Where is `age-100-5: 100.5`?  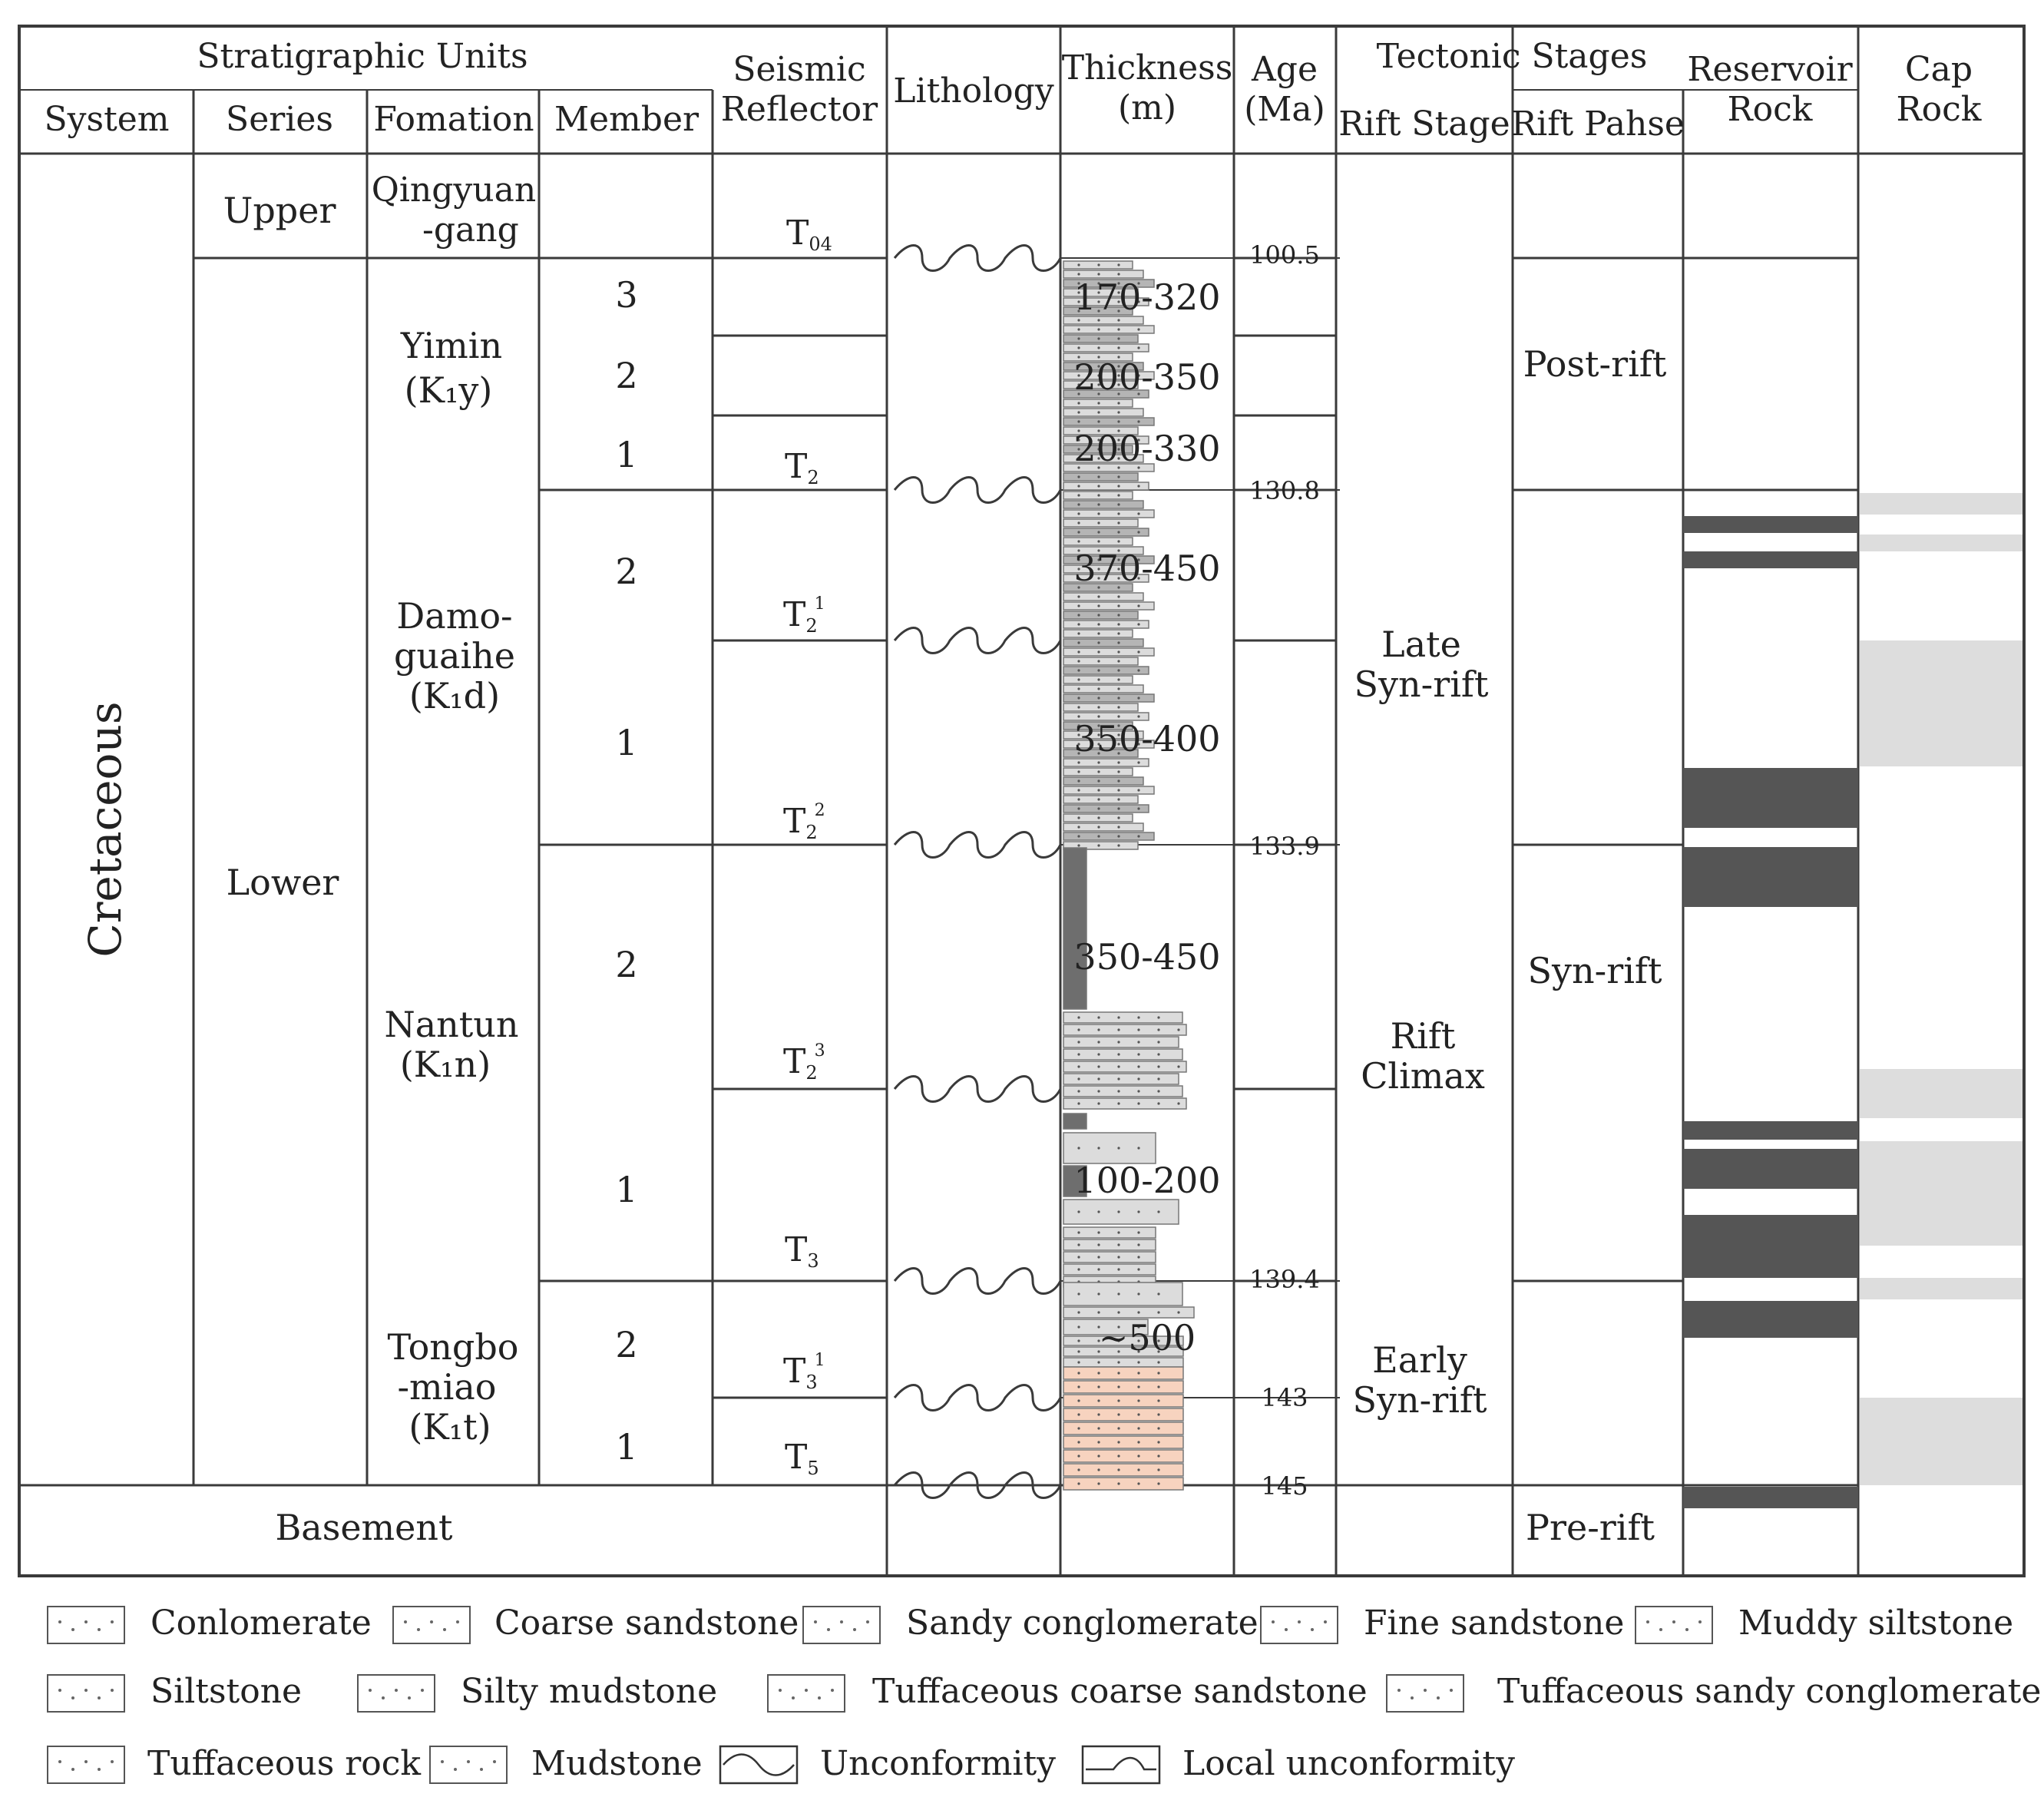 age-100-5: 100.5 is located at coordinates (1284, 255).